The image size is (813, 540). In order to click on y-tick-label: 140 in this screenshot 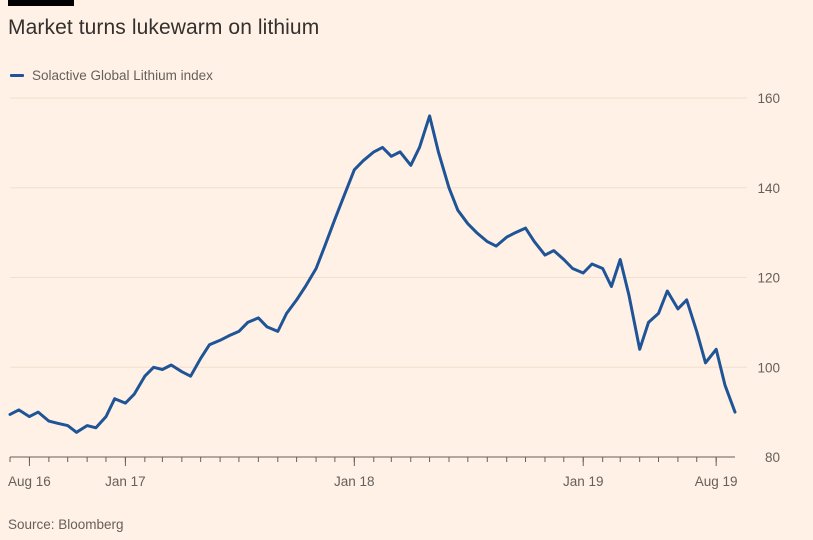, I will do `click(768, 188)`.